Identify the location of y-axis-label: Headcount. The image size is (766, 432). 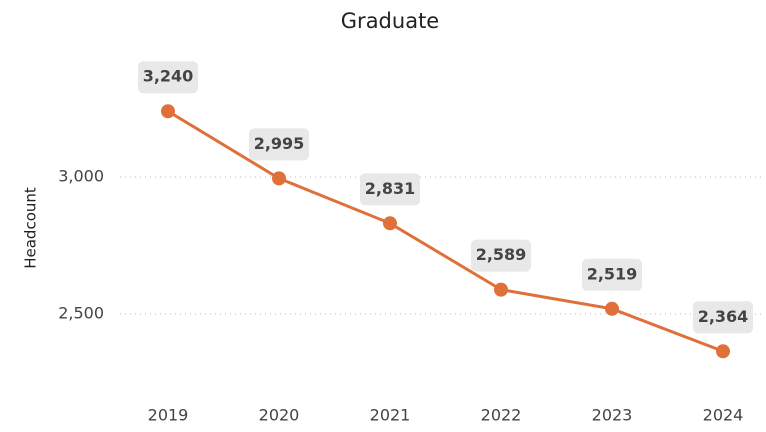
(31, 228).